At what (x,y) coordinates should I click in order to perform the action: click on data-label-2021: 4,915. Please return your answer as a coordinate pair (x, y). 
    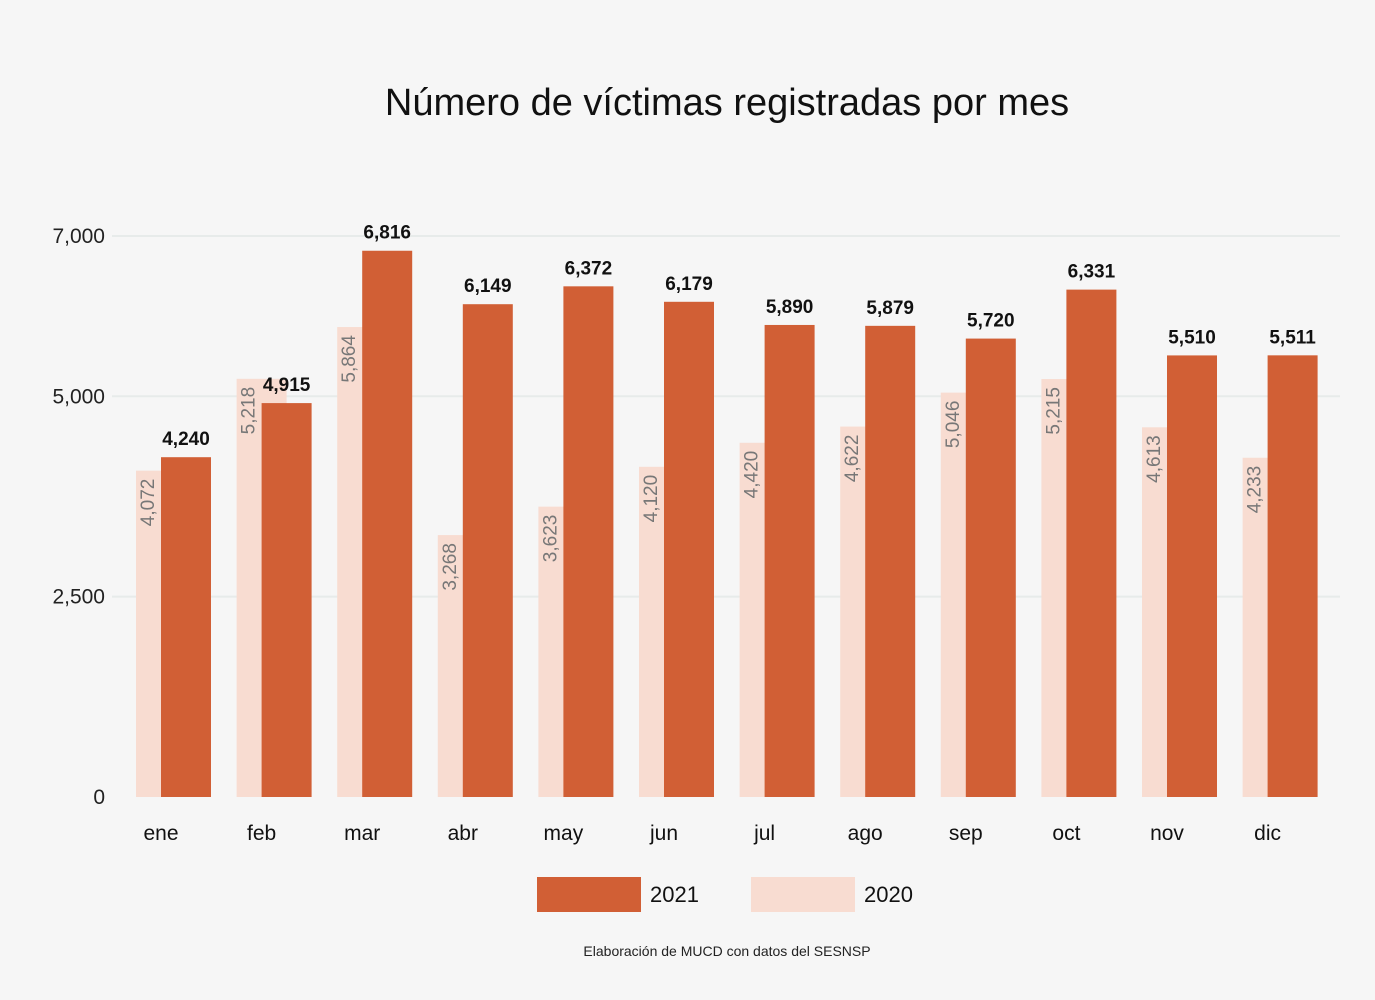
    Looking at the image, I should click on (287, 385).